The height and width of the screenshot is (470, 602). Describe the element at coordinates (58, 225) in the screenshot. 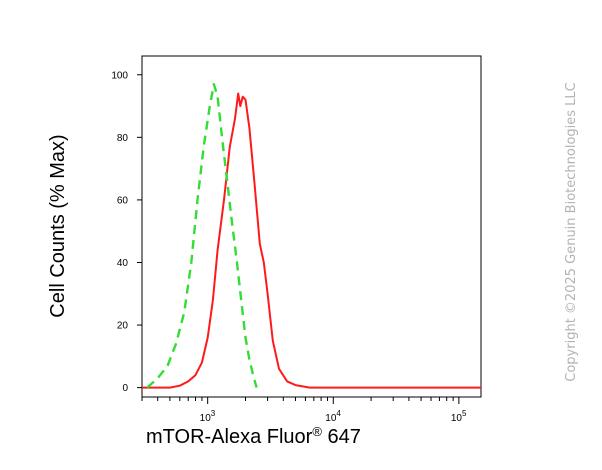

I see `y-axis-title: Cell Counts (% Max)` at that location.